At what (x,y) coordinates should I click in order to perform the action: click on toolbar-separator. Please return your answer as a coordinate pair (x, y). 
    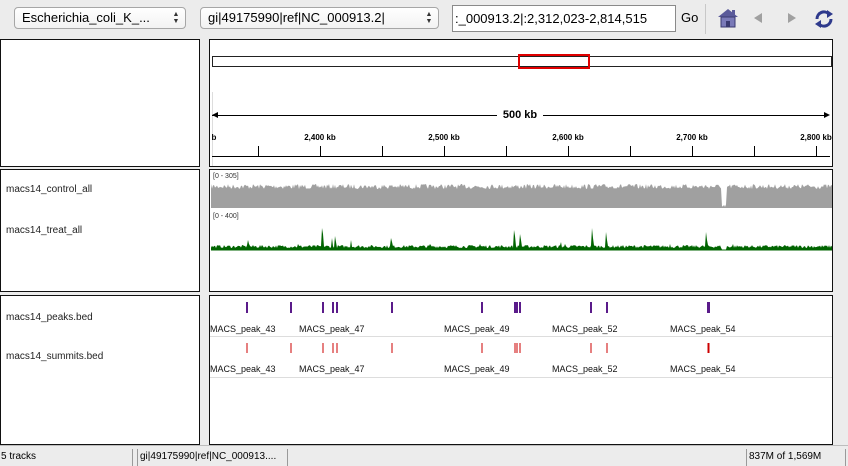
    Looking at the image, I should click on (705, 19).